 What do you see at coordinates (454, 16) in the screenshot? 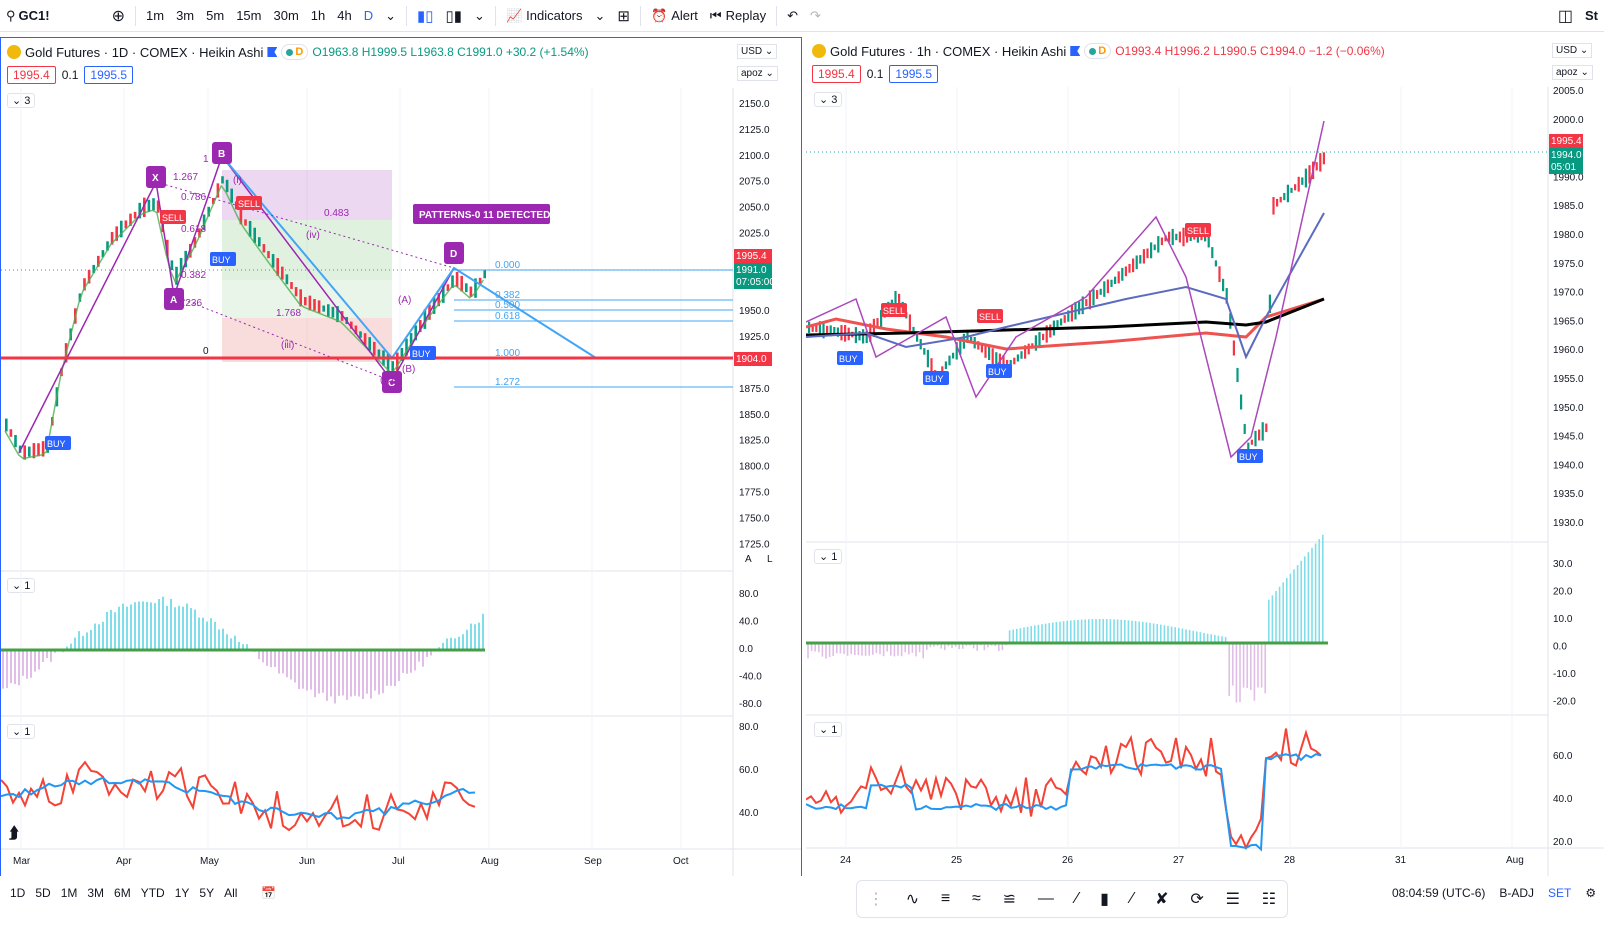
I see `chart-type-button: ▯▮` at bounding box center [454, 16].